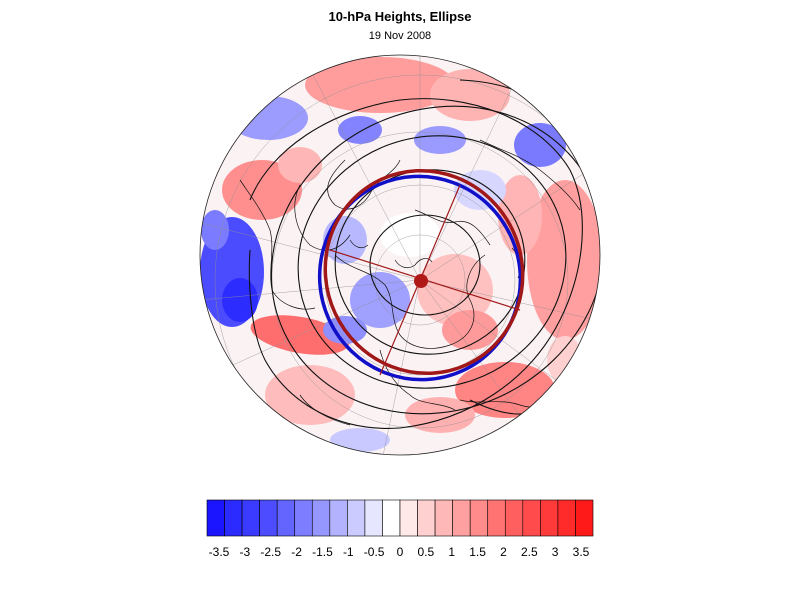 Image resolution: width=800 pixels, height=600 pixels. I want to click on colorbar-labels: -3.5 -3 -2.5 -2 -1.5 -1 -0.5 0 0.5 1 1.5 2 2.5 3 3.5, so click(399, 552).